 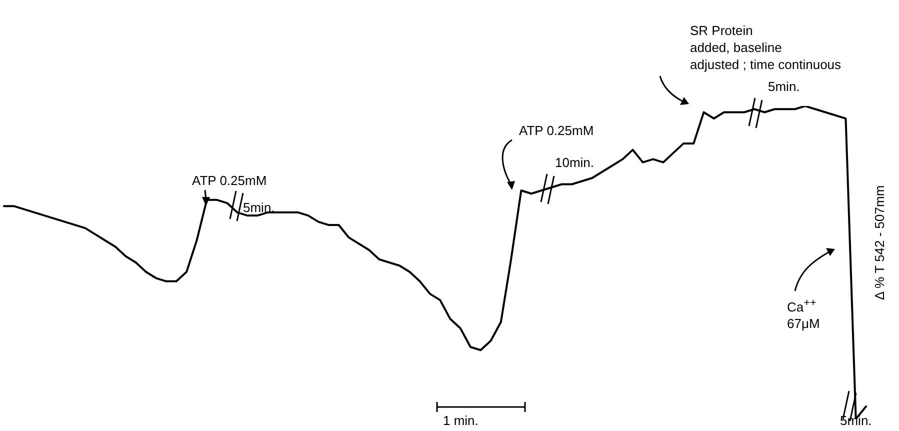 I want to click on text: 5min., so click(x=784, y=86).